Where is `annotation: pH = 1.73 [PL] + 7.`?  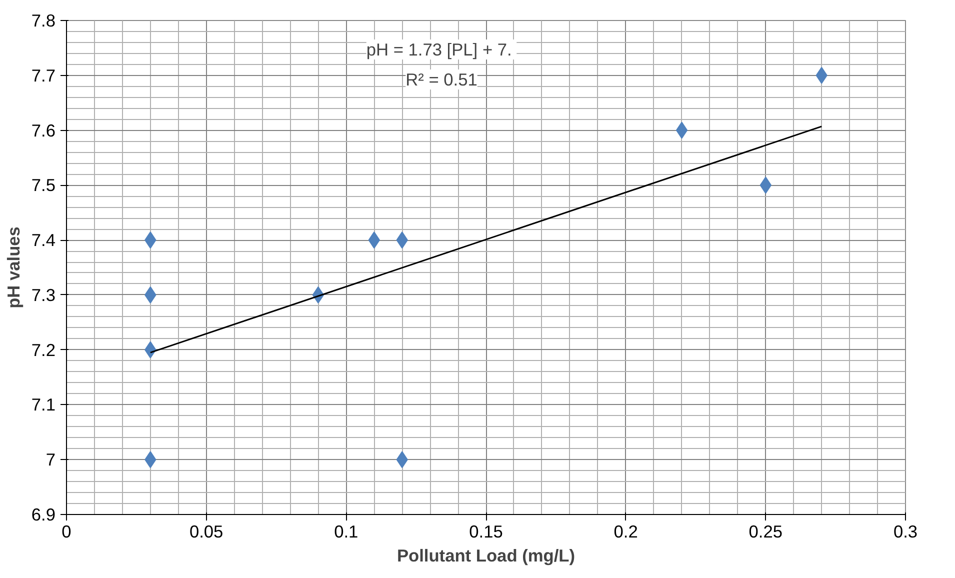 annotation: pH = 1.73 [PL] + 7. is located at coordinates (439, 50).